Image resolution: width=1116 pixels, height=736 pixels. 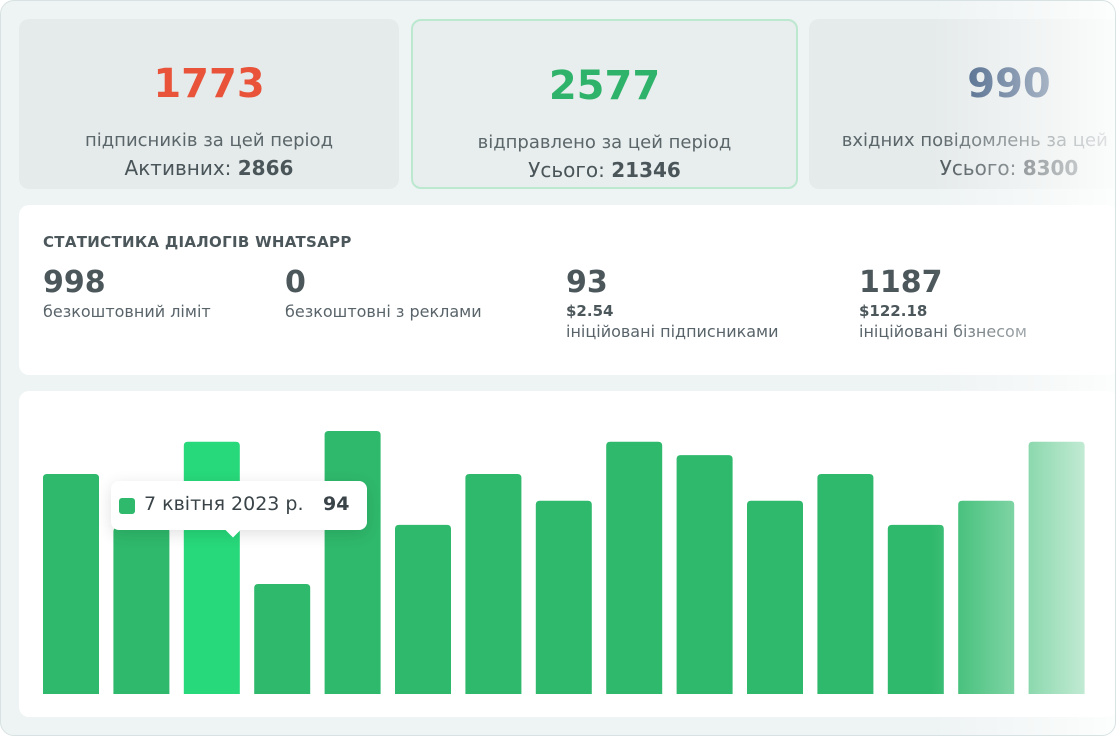 I want to click on item-label: безкоштовний ліміт, so click(x=127, y=311).